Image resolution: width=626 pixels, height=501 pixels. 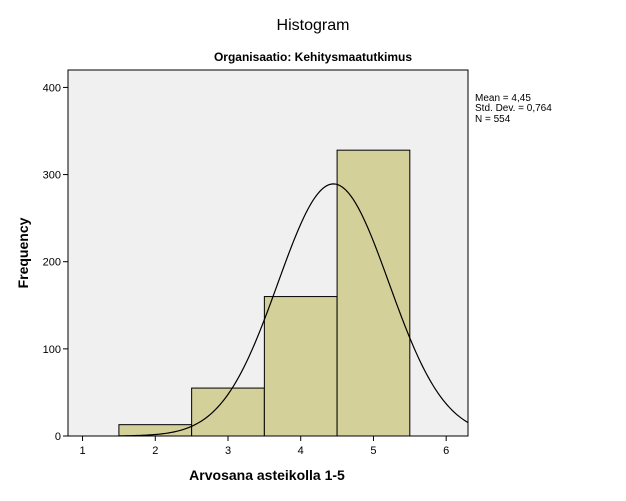 I want to click on x-tick-label: 5, so click(x=373, y=451).